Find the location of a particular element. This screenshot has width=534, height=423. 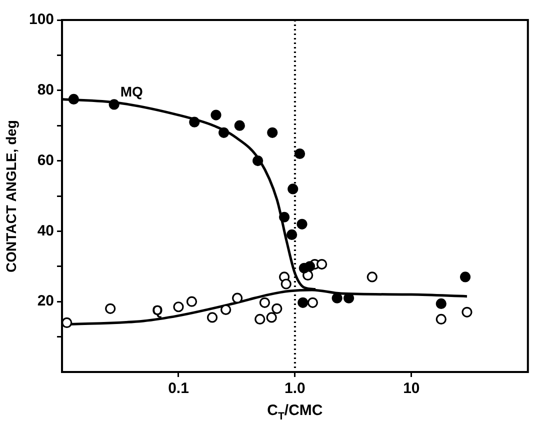

y-axis-title: CONTACT ANGLE, deg is located at coordinates (11, 196).